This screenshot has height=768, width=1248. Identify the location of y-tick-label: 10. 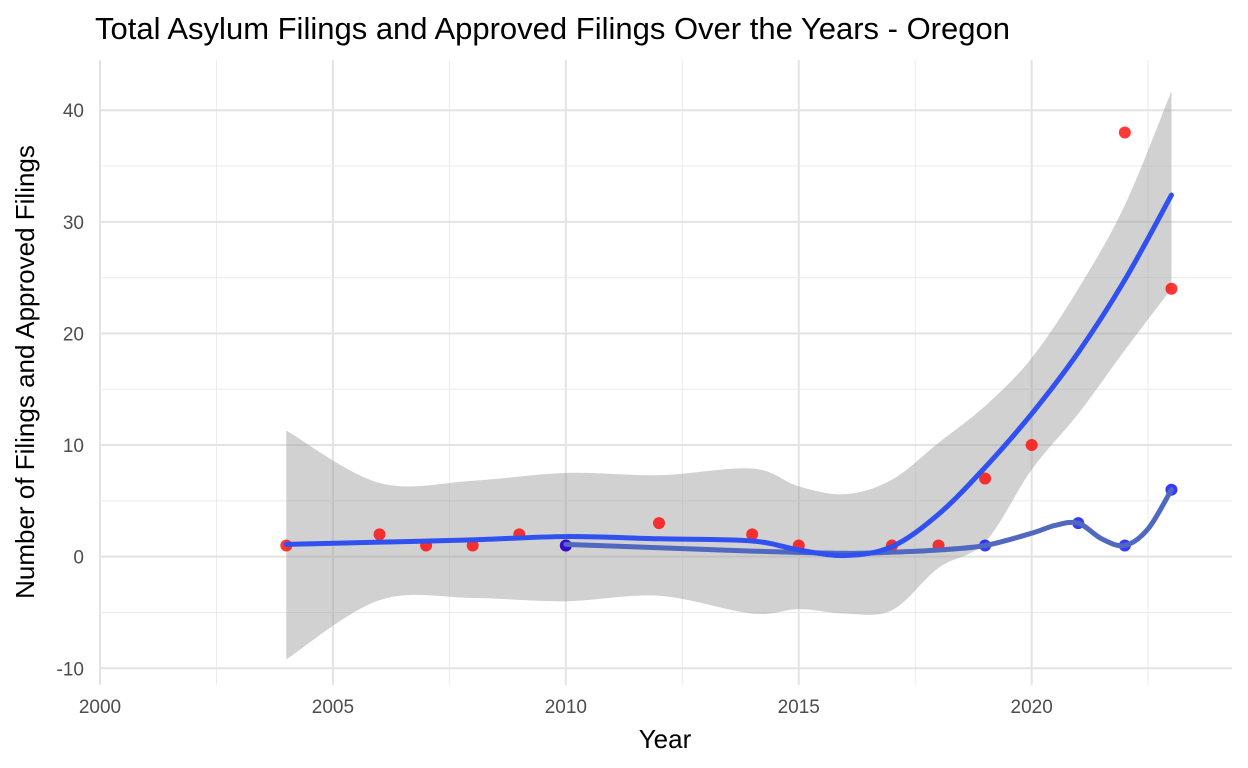
(73, 446).